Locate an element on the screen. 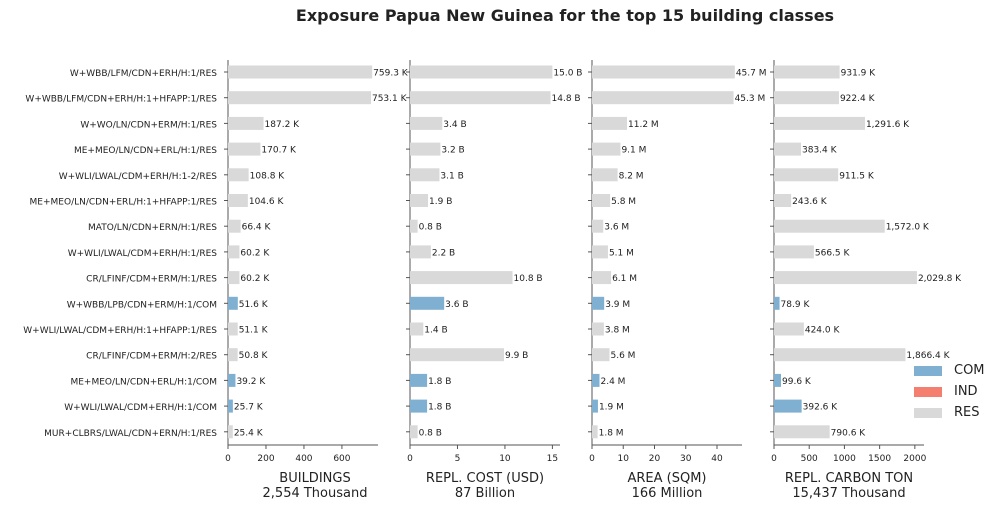 This screenshot has width=1002, height=510. legend-swatch-res is located at coordinates (928, 412).